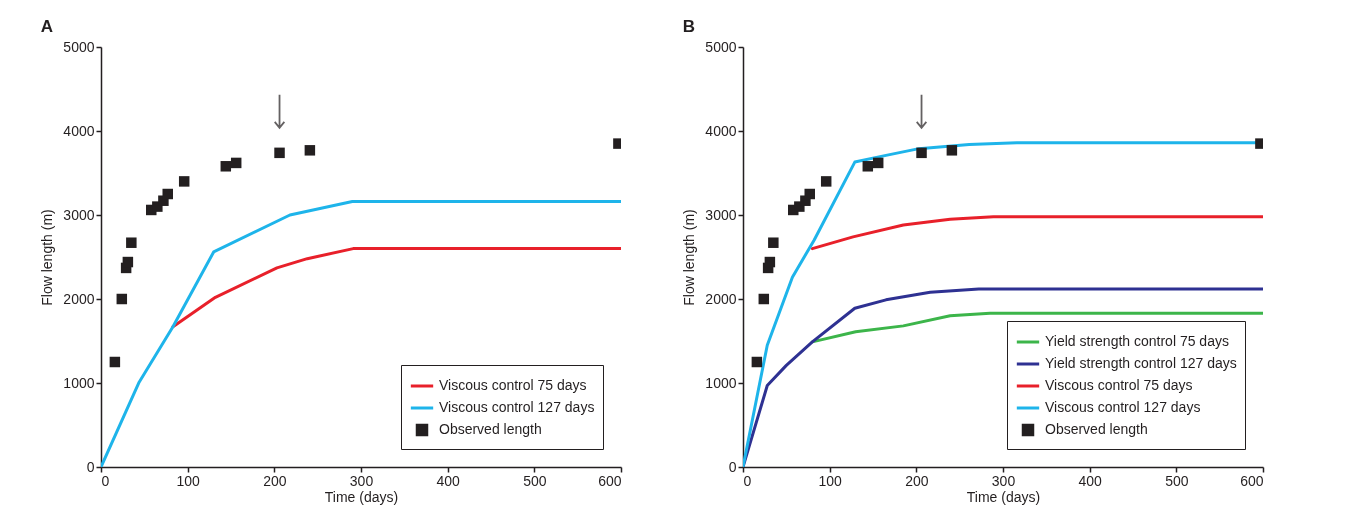  What do you see at coordinates (689, 26) in the screenshot?
I see `chart-title: B` at bounding box center [689, 26].